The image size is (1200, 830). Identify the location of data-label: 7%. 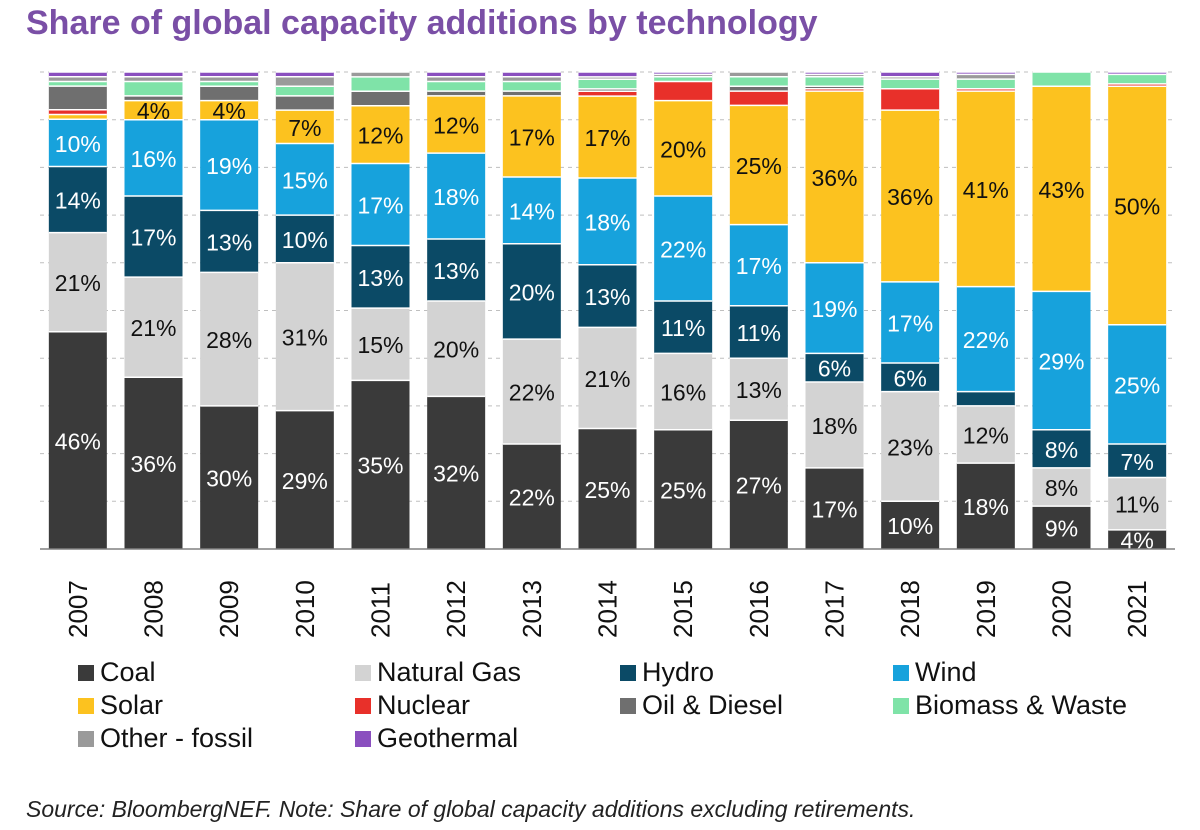
(304, 128).